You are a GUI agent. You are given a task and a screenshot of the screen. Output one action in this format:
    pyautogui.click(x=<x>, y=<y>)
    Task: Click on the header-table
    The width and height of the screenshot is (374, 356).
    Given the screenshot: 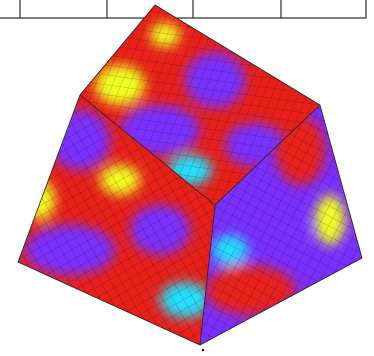 What is the action you would take?
    pyautogui.click(x=183, y=9)
    